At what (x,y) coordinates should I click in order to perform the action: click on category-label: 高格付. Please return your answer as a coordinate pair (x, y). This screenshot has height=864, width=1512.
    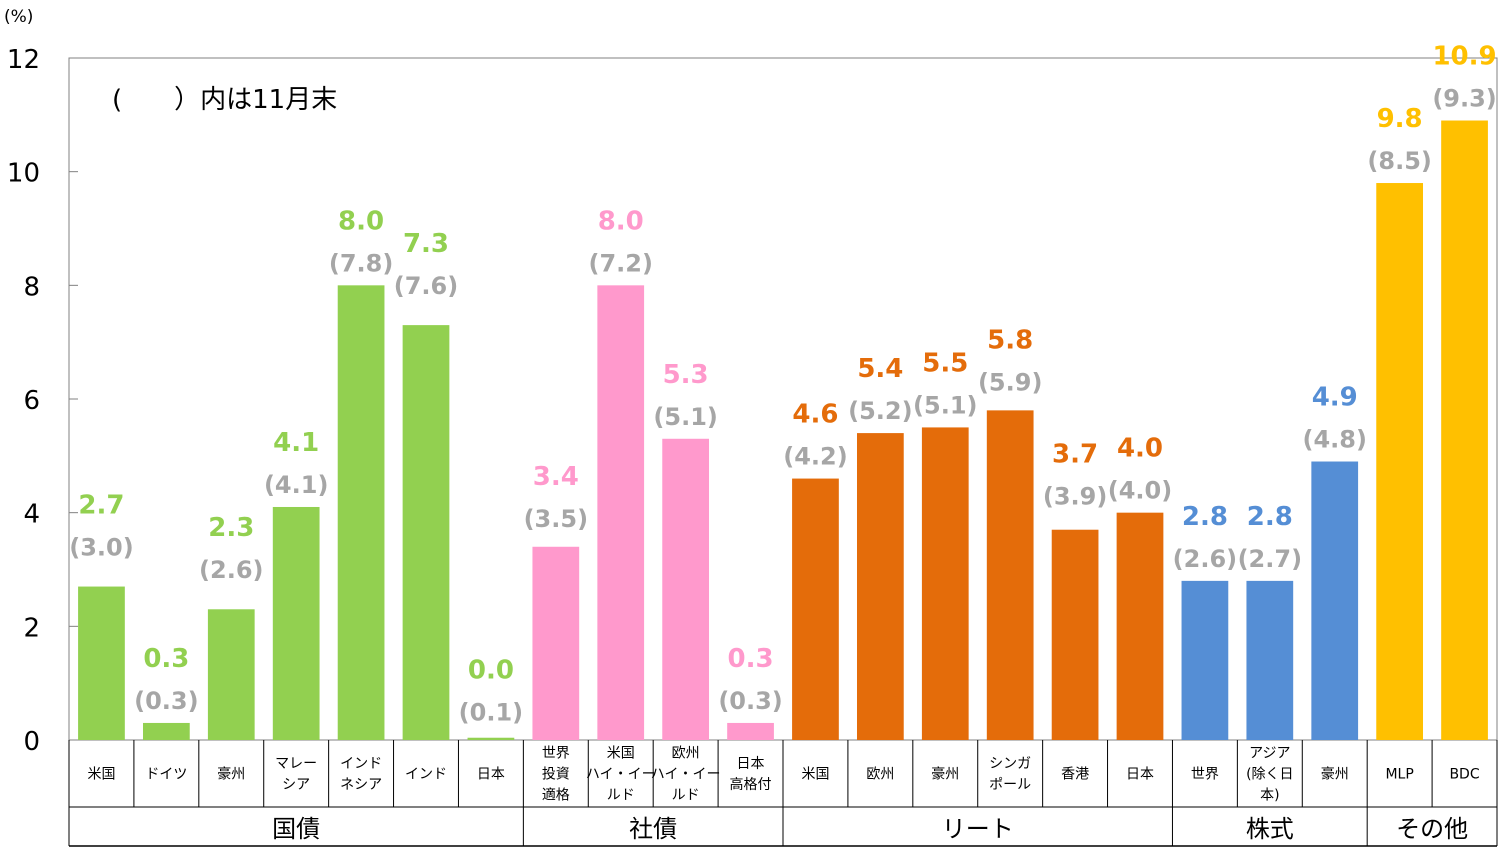
    Looking at the image, I should click on (751, 784).